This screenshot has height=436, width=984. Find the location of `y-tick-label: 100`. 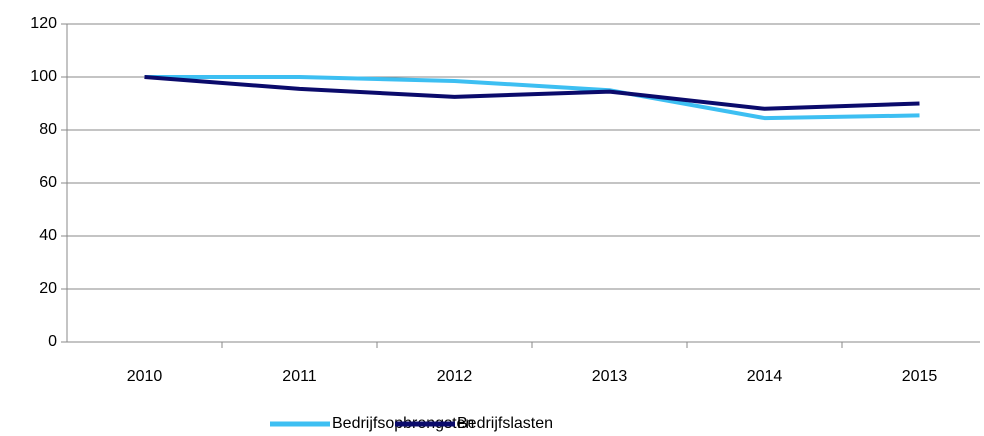

y-tick-label: 100 is located at coordinates (43, 76).